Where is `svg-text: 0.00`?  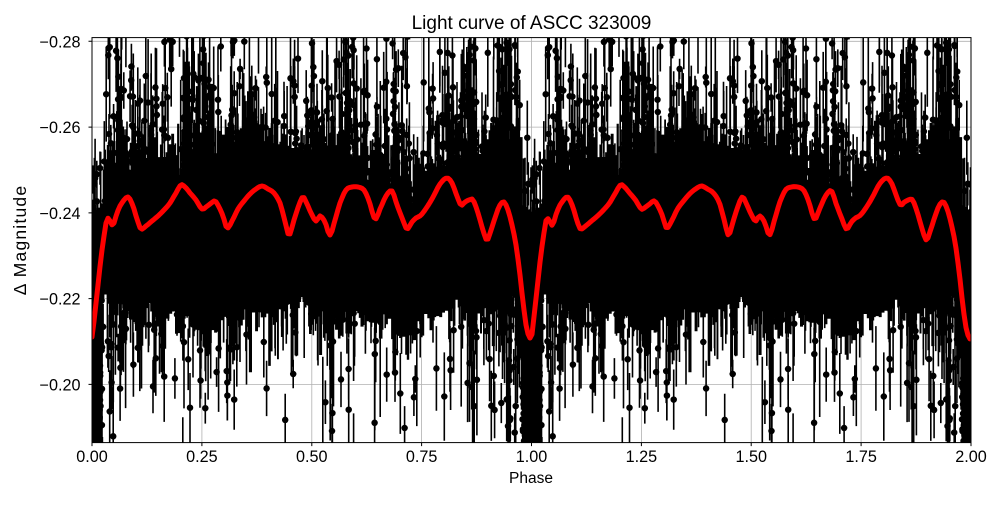 svg-text: 0.00 is located at coordinates (92, 457).